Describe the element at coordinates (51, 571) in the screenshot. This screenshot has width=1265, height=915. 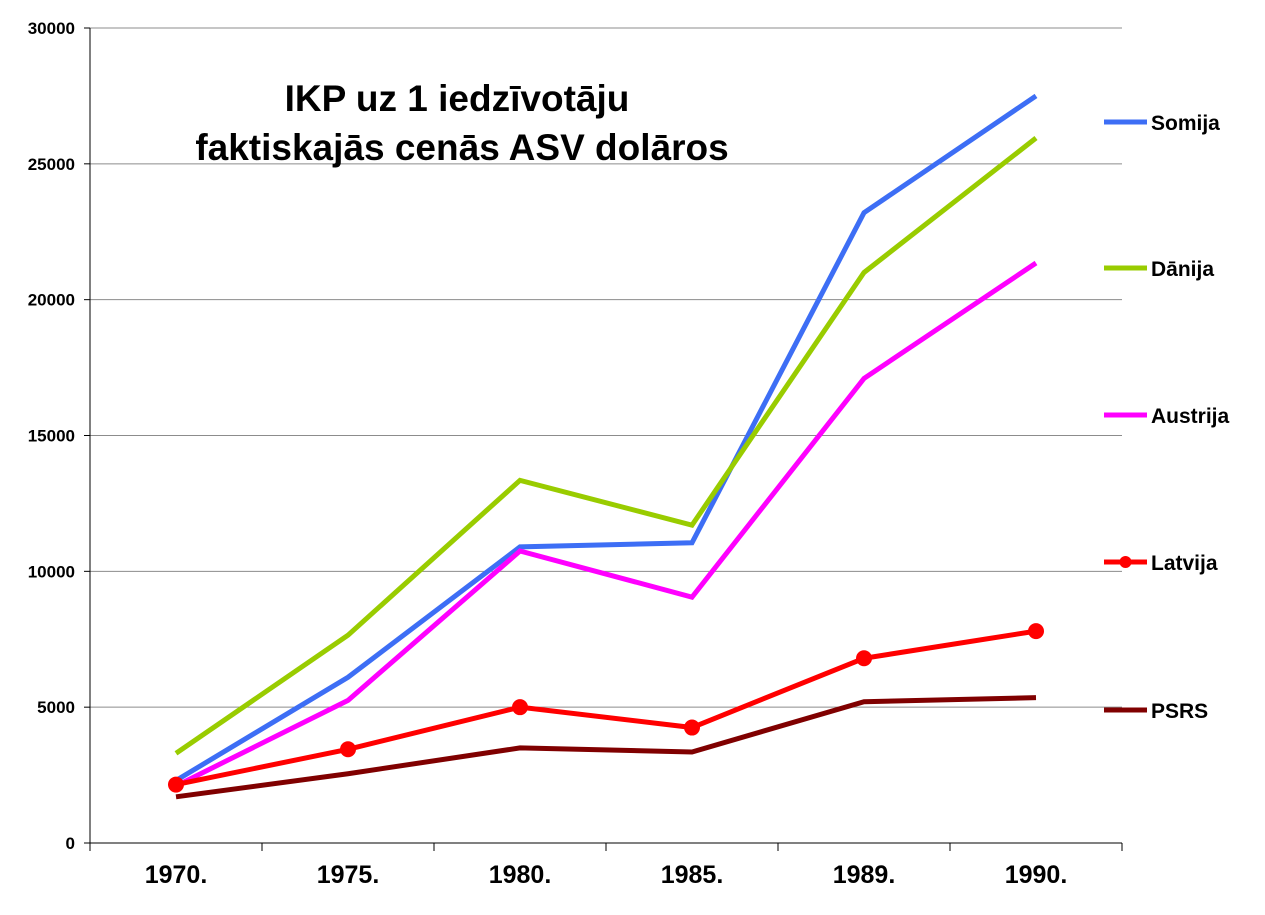
I see `y-tick-label: 10000` at that location.